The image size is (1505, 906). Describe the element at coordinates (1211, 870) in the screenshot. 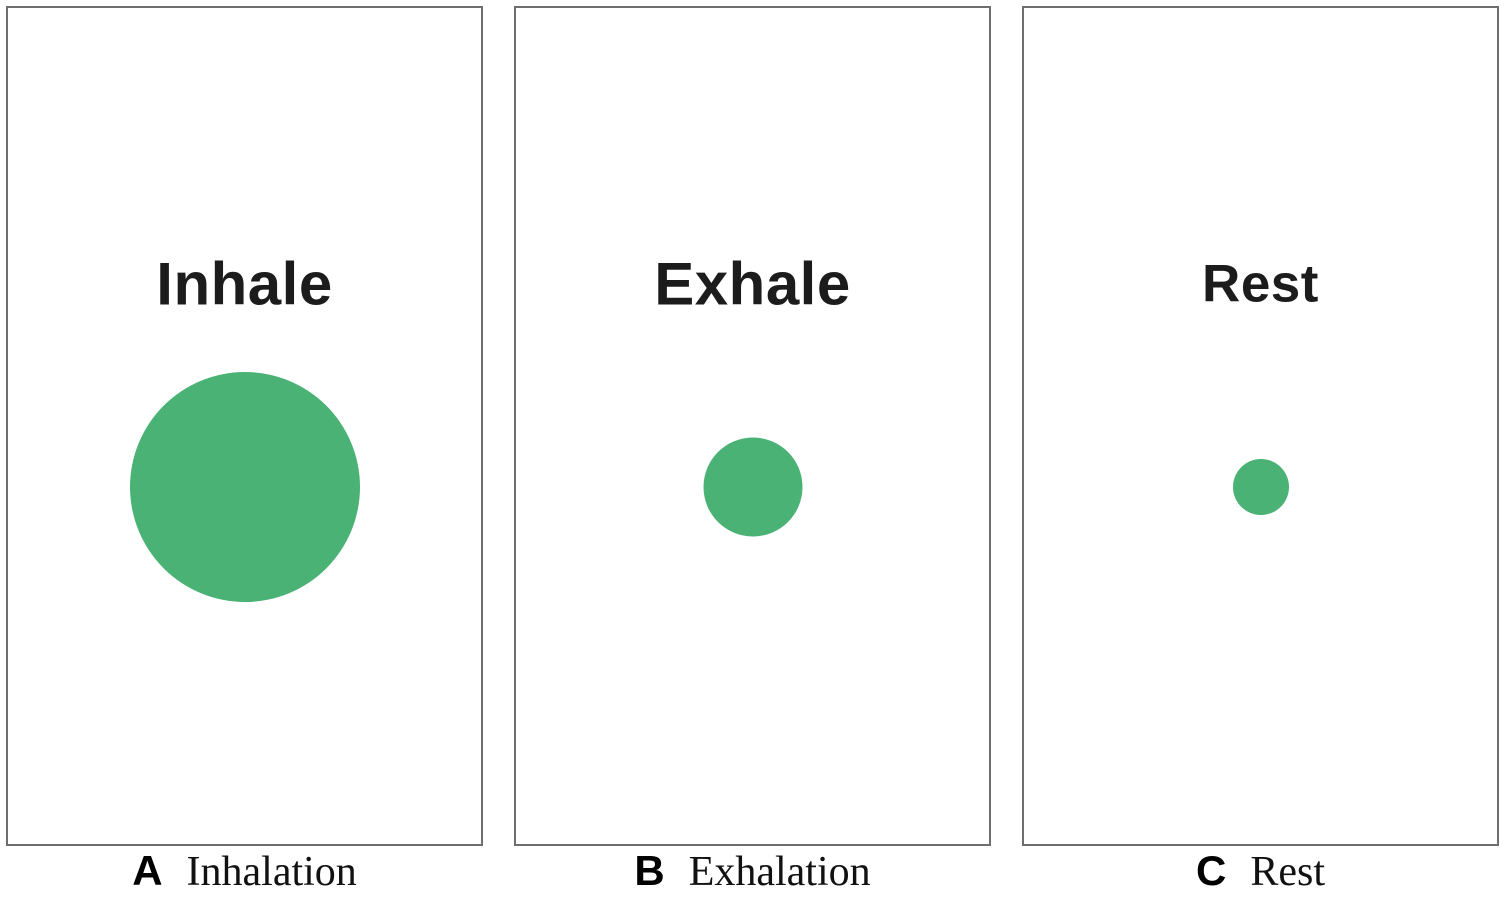

I see `subfigure-letter-c: C` at that location.